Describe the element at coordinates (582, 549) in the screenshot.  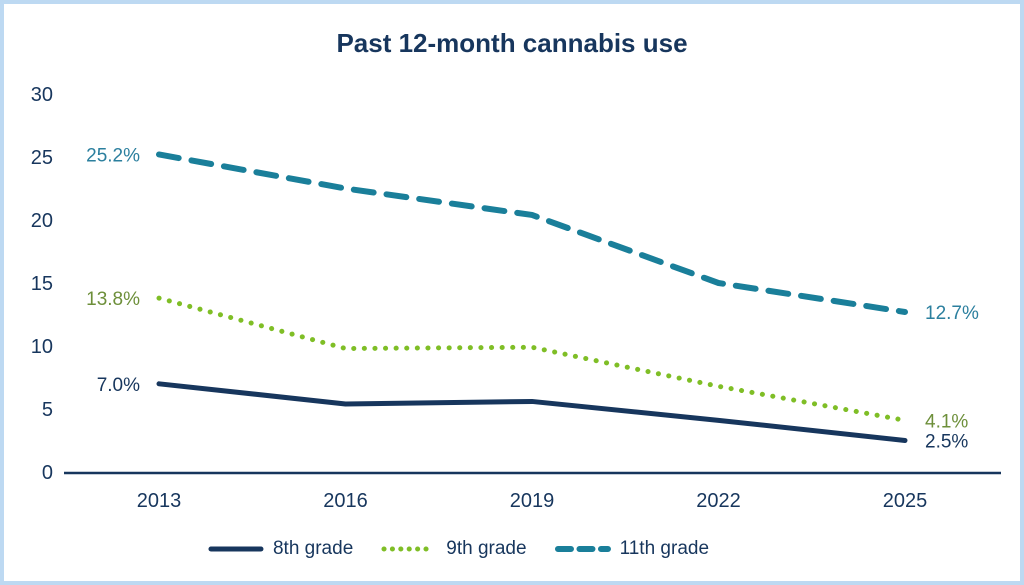
I see `legend-dashed-line-sample` at that location.